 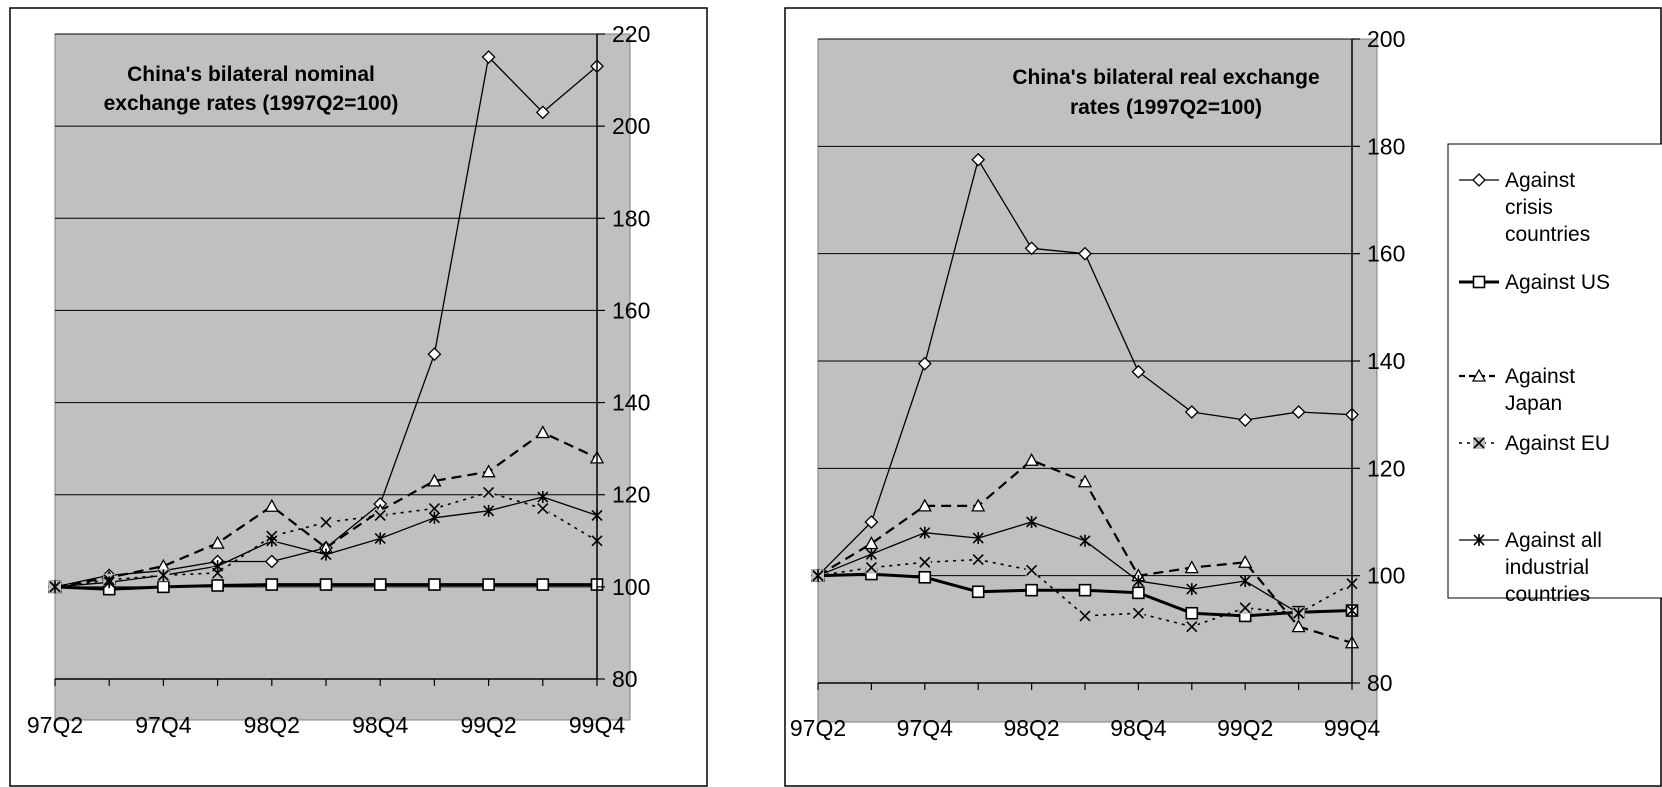 I want to click on legend-label-4: industrial, so click(x=1547, y=567).